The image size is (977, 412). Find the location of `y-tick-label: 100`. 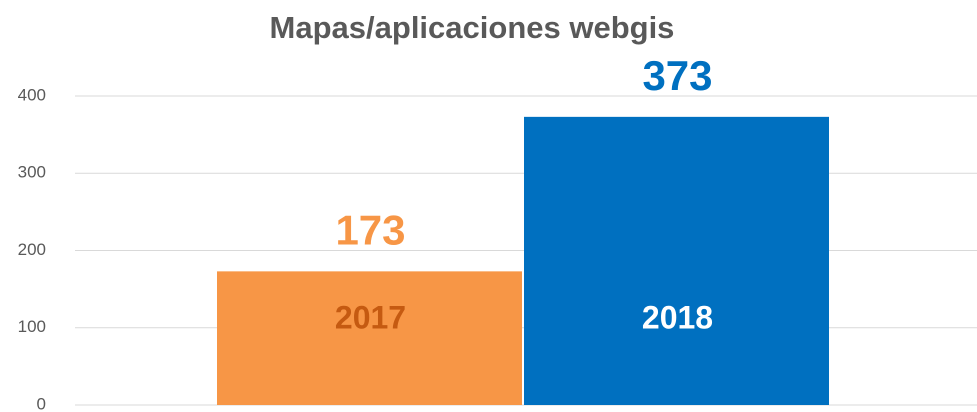

y-tick-label: 100 is located at coordinates (32, 326).